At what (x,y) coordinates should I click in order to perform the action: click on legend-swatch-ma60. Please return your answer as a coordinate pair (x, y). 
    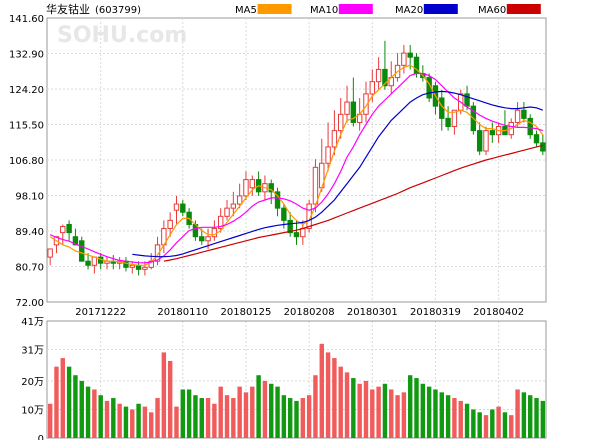
    Looking at the image, I should click on (523, 9).